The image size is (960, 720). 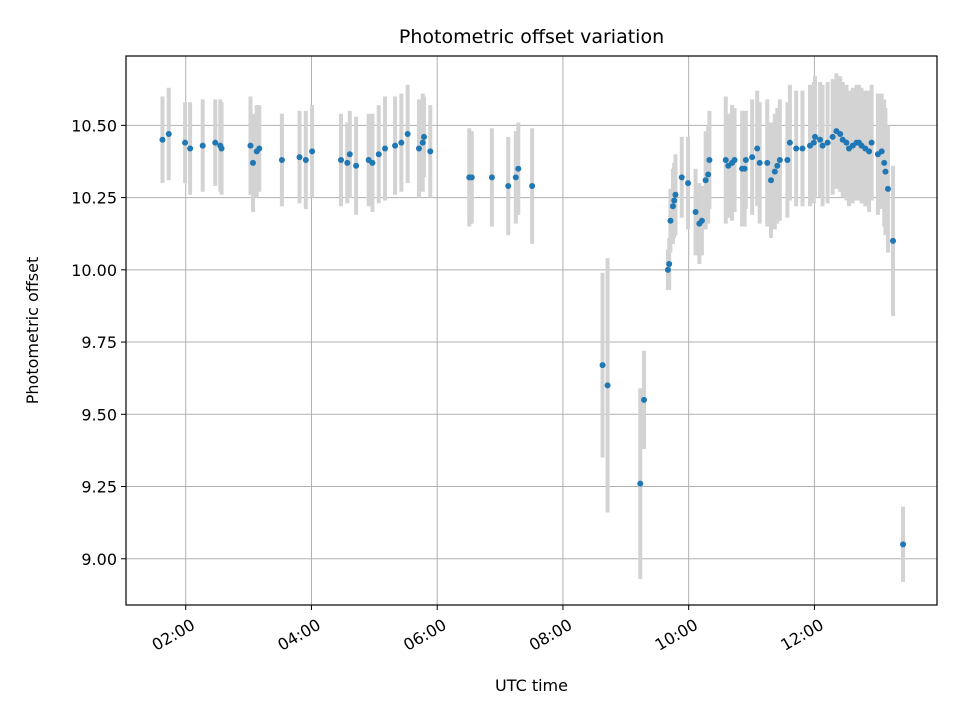 What do you see at coordinates (531, 685) in the screenshot?
I see `x-axis-label: UTC time` at bounding box center [531, 685].